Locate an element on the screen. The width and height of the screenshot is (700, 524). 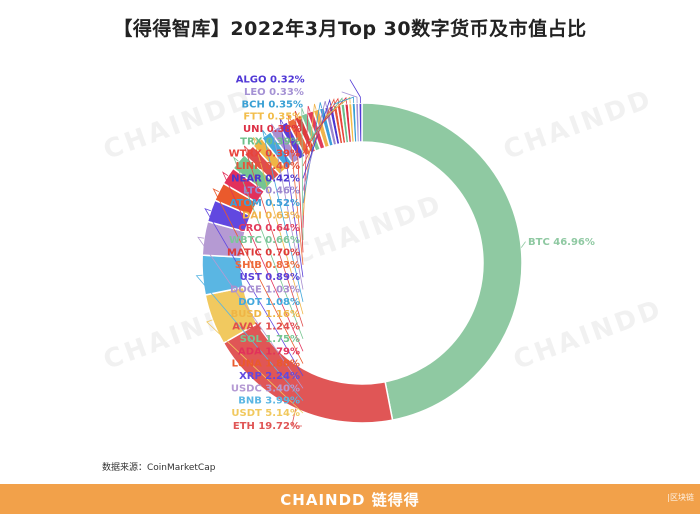
label-ltc: LTC 0.46% is located at coordinates (271, 191).